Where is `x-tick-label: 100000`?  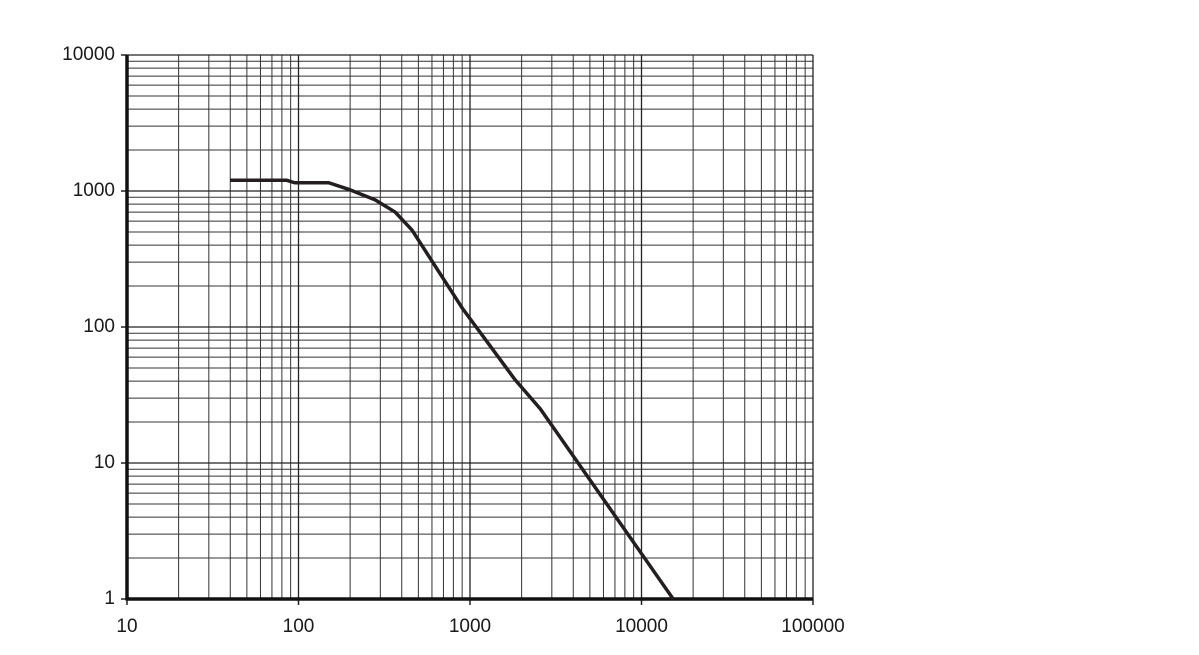 x-tick-label: 100000 is located at coordinates (812, 626).